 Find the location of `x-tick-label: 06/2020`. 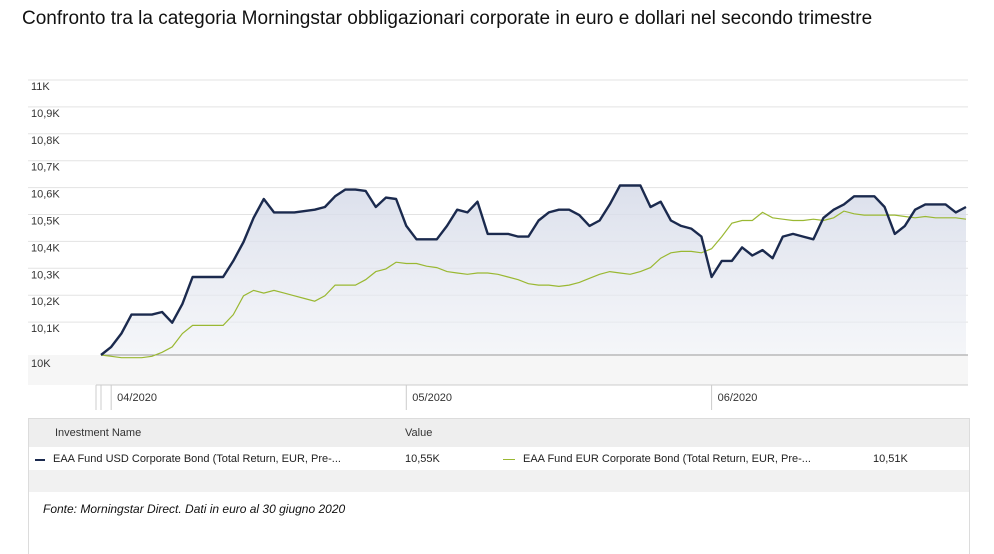

x-tick-label: 06/2020 is located at coordinates (738, 398).